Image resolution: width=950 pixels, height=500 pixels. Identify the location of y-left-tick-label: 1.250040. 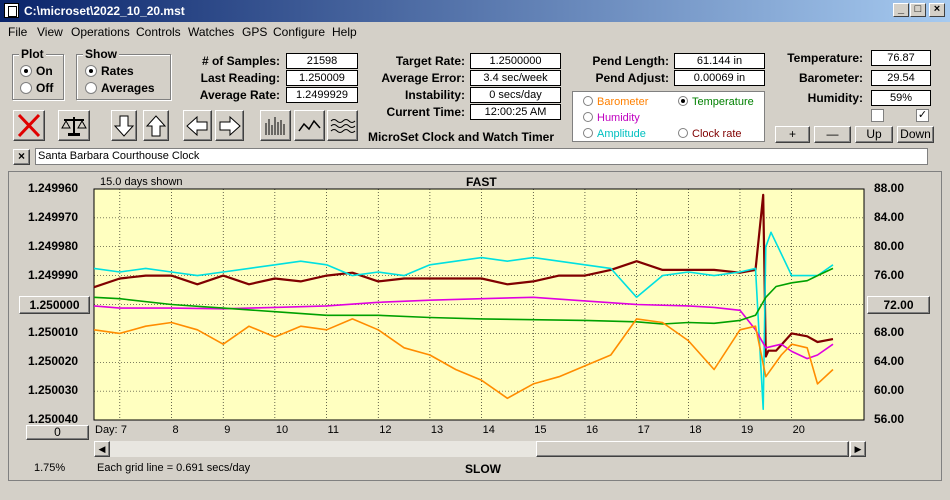
(53, 419).